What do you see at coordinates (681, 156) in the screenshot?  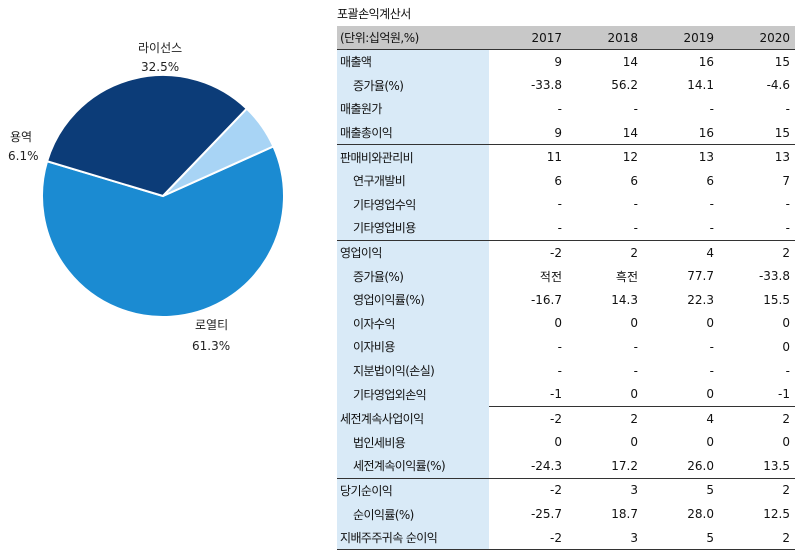 I see `row-value: 13` at bounding box center [681, 156].